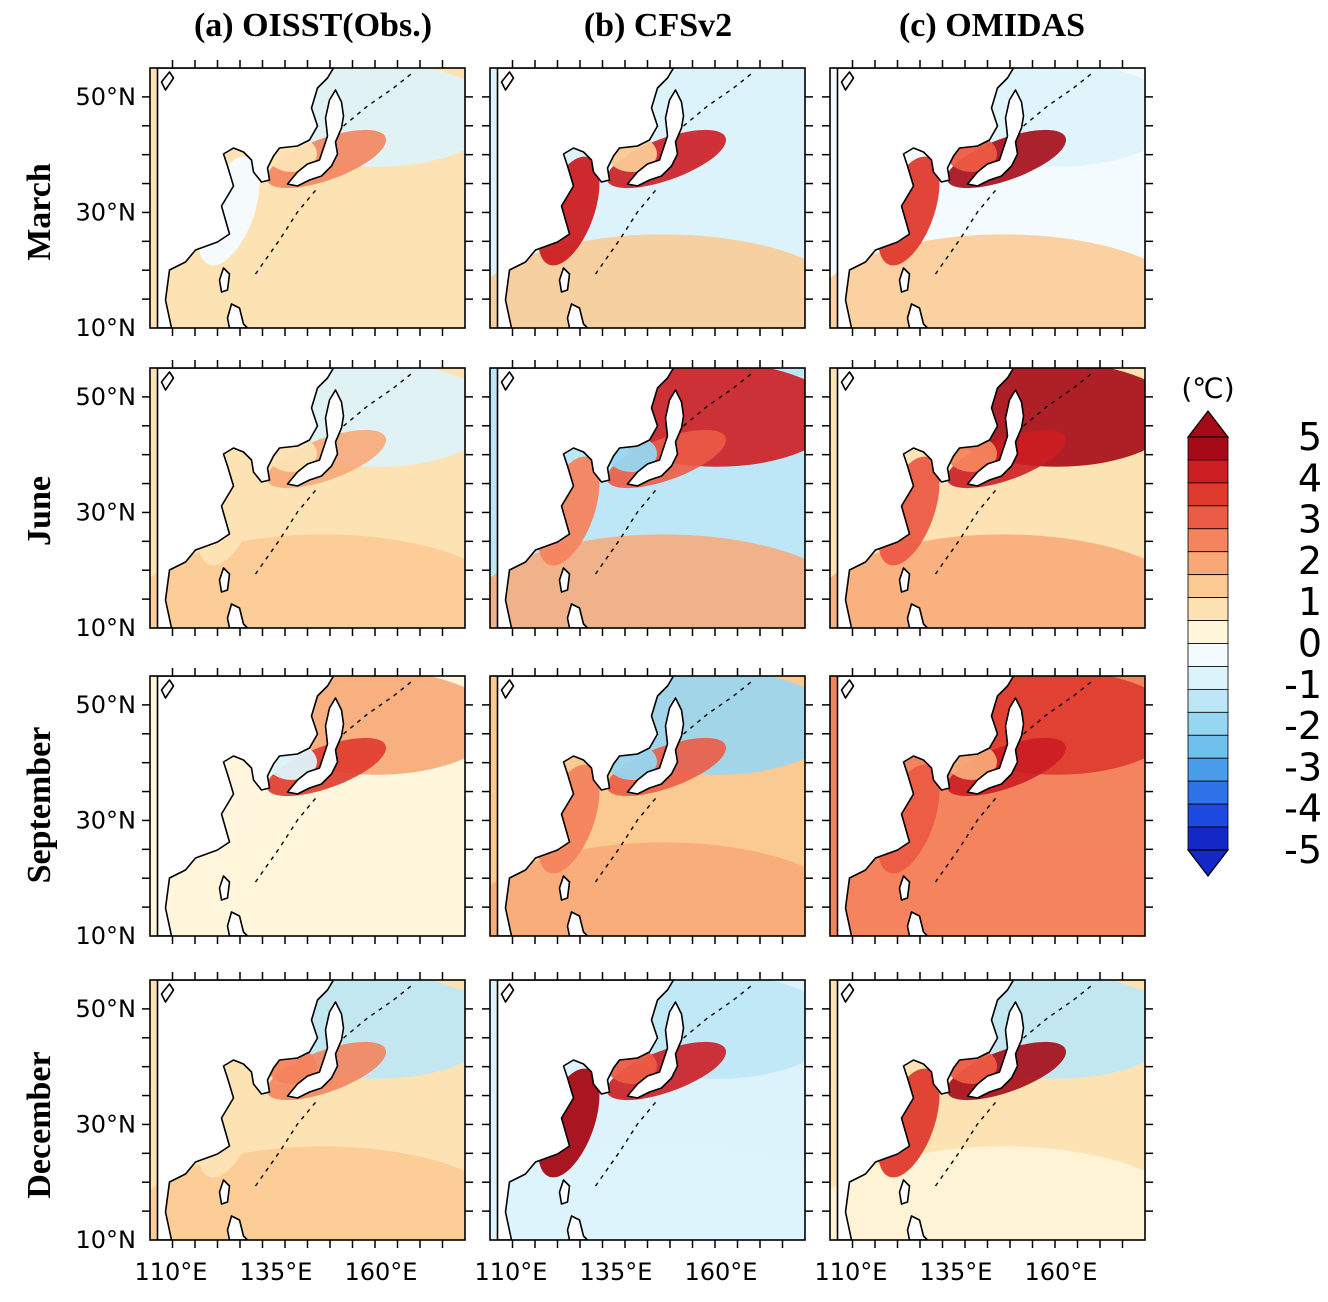  Describe the element at coordinates (39, 212) in the screenshot. I see `row-title-march: March` at that location.